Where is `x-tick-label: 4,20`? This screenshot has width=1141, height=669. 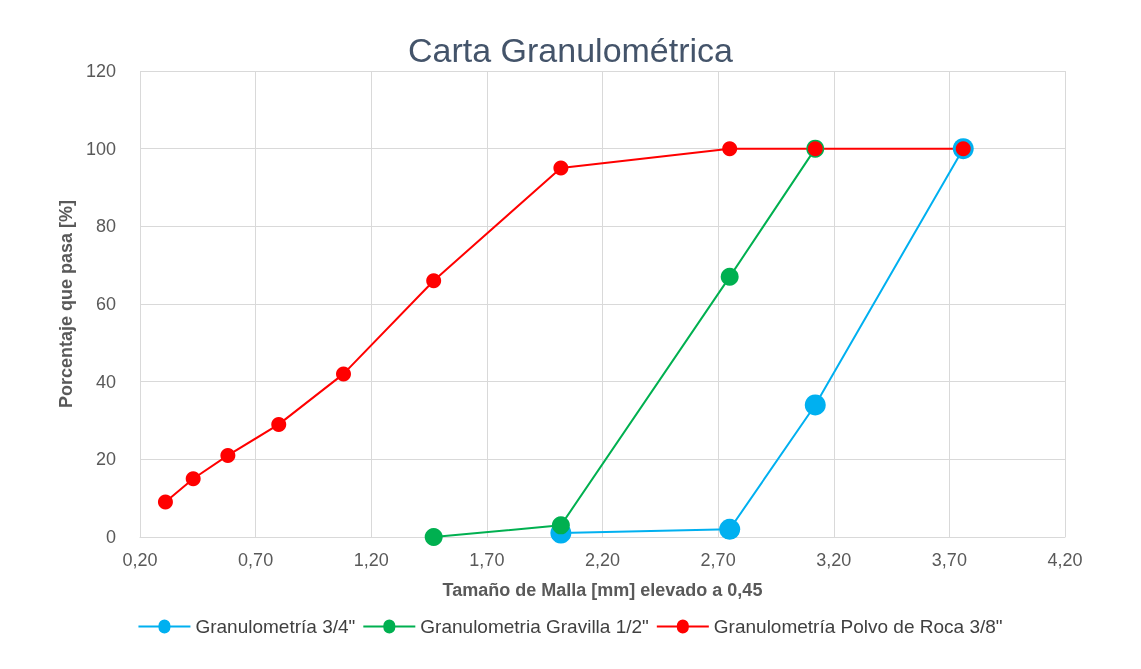
x-tick-label: 4,20 is located at coordinates (1065, 560).